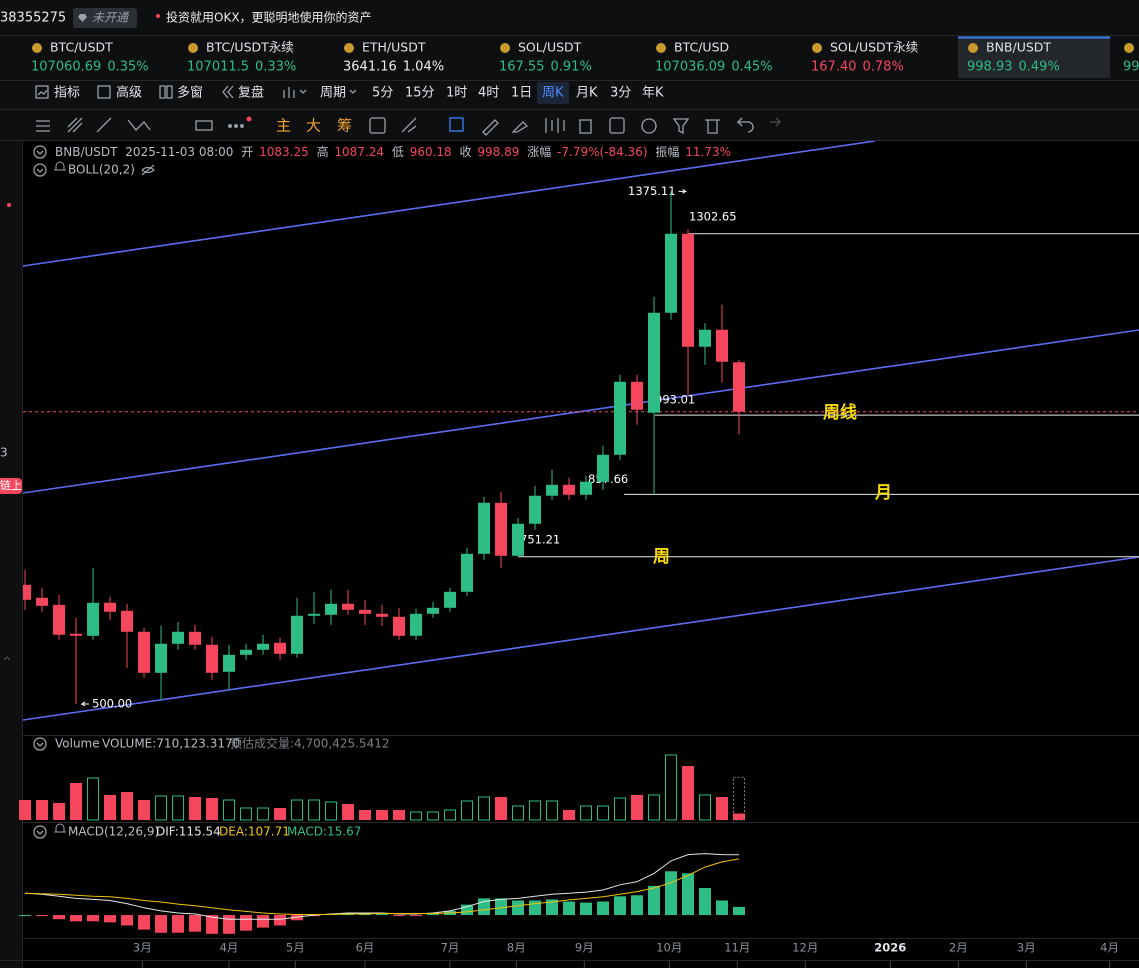 This screenshot has width=1139, height=968. Describe the element at coordinates (488, 93) in the screenshot. I see `toolbar-button: 4时` at that location.